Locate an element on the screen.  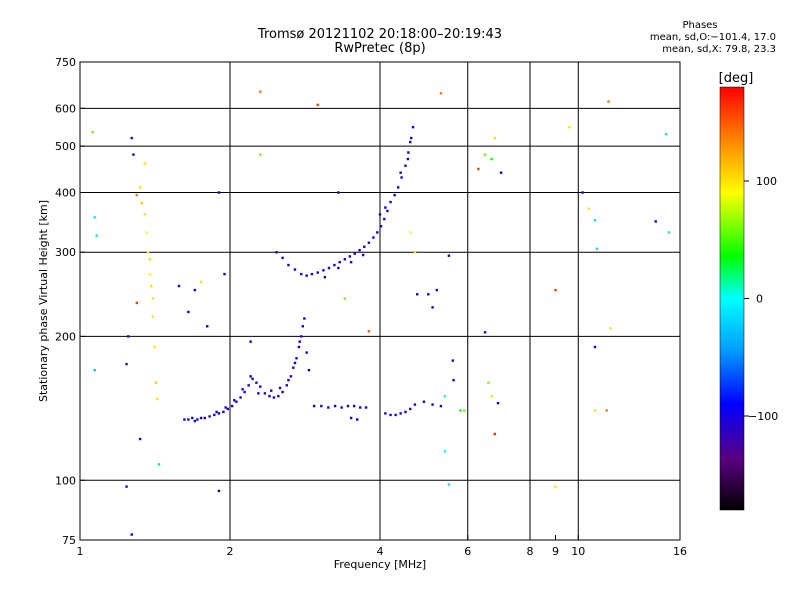
chart-title: Tromsø 20121102 20:18:00–20:19:43 is located at coordinates (380, 34).